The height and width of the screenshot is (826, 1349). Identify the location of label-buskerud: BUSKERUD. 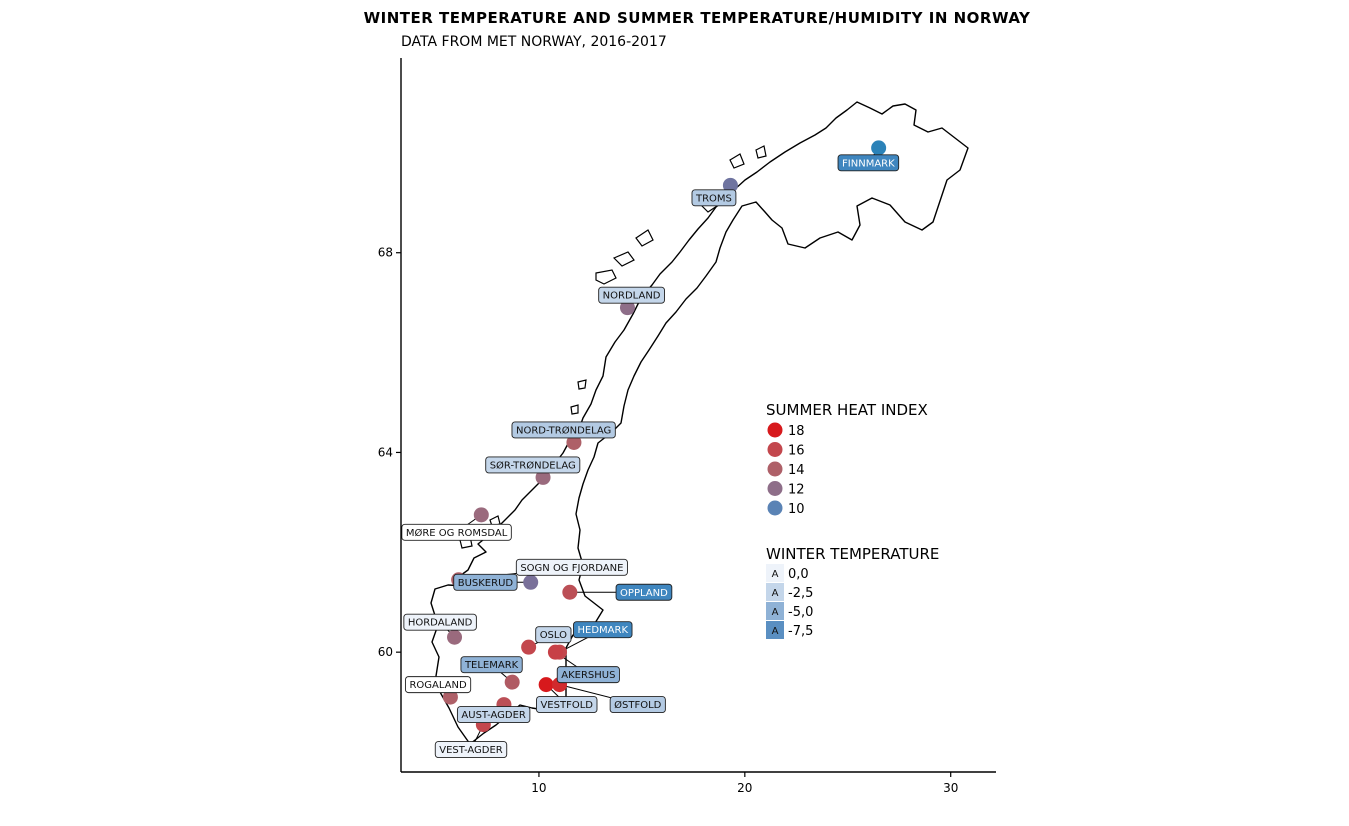
(485, 582).